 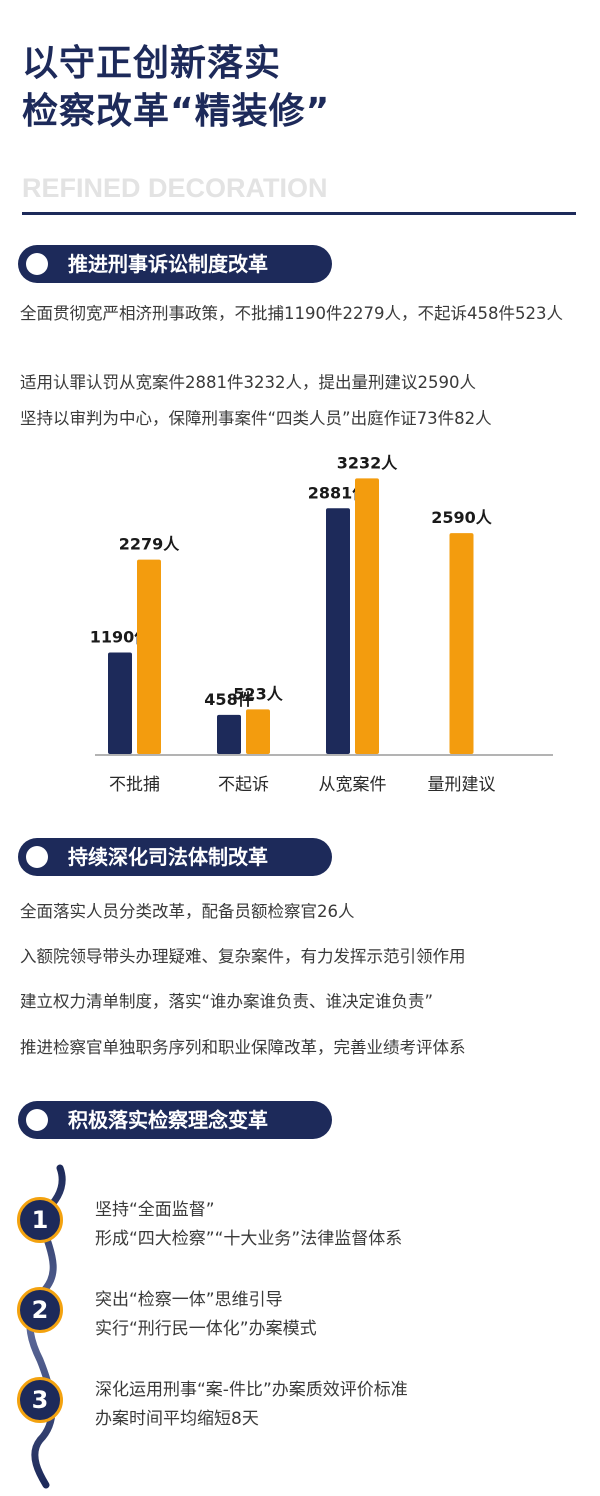 I want to click on section-1-line-2: 适用认罪认罚从宽案件2881件3232人，提出量刑建议2590人, so click(x=248, y=382).